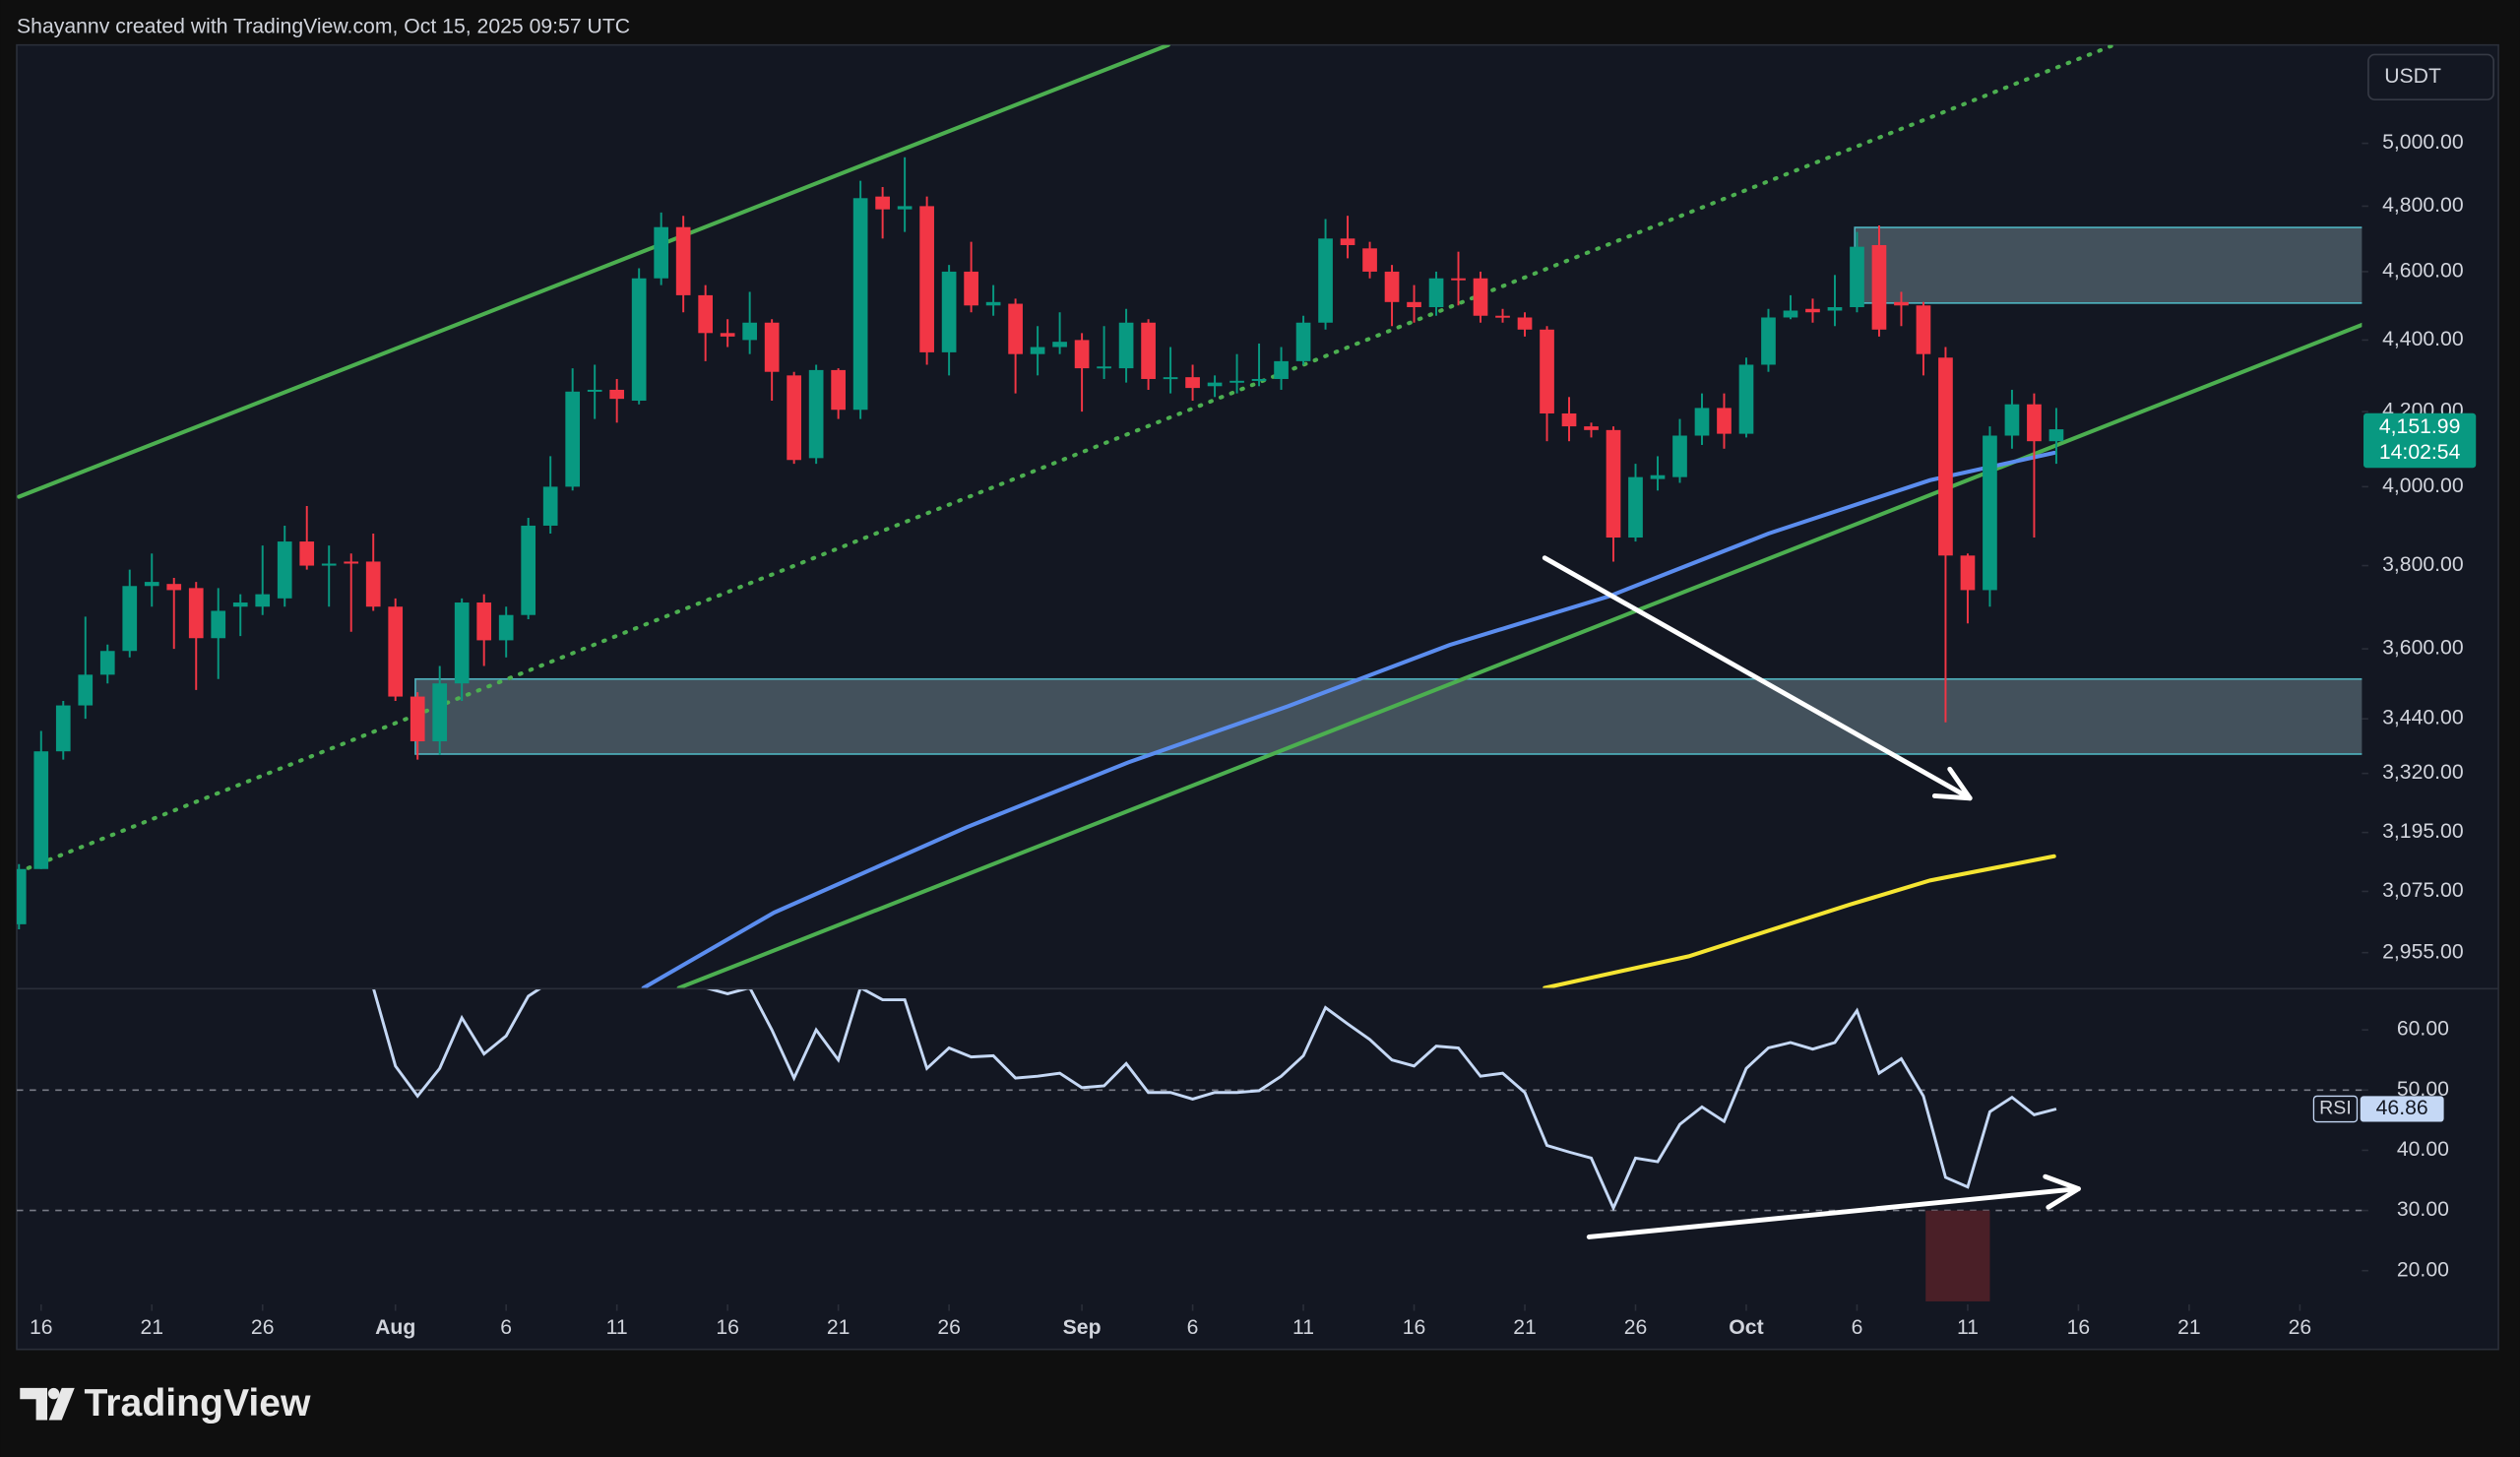  Describe the element at coordinates (1636, 1327) in the screenshot. I see `x-tick-label: 26` at that location.